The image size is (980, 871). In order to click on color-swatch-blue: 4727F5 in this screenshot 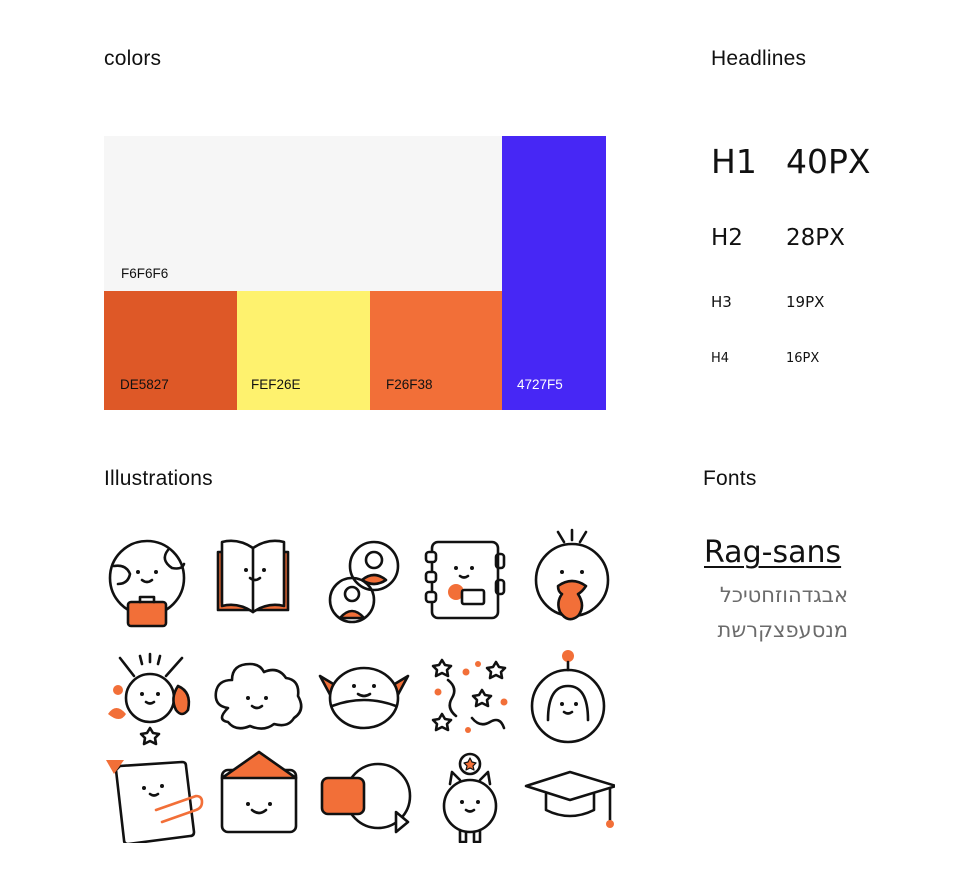, I will do `click(554, 273)`.